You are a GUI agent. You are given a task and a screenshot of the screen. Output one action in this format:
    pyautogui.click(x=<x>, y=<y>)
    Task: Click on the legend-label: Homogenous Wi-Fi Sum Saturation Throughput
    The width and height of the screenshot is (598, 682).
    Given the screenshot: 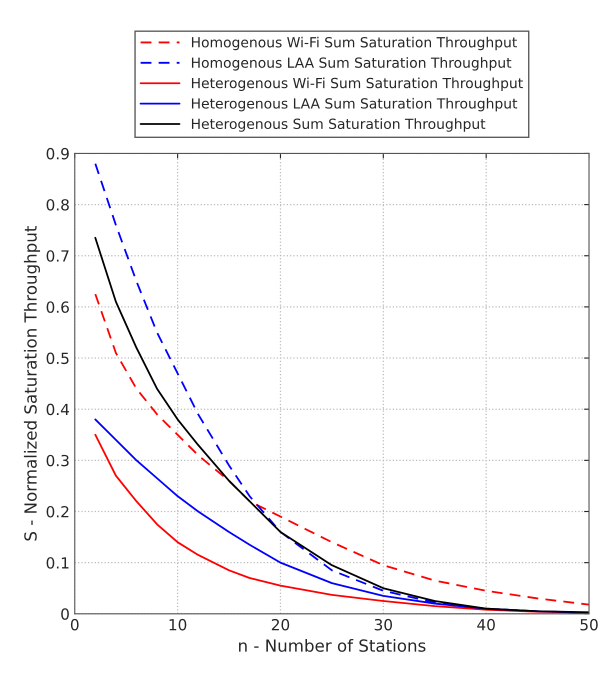 What is the action you would take?
    pyautogui.click(x=354, y=43)
    